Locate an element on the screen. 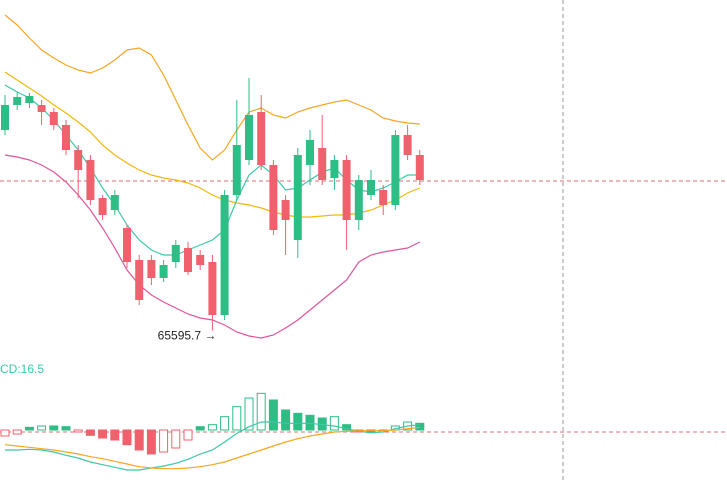 The height and width of the screenshot is (480, 727). low-annotation: 65595.7 → is located at coordinates (187, 336).